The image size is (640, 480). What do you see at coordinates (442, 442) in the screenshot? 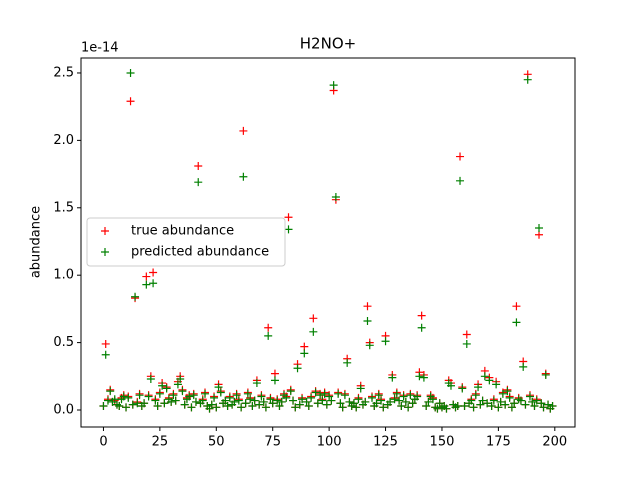
I see `x-tick-label: 150` at bounding box center [442, 442].